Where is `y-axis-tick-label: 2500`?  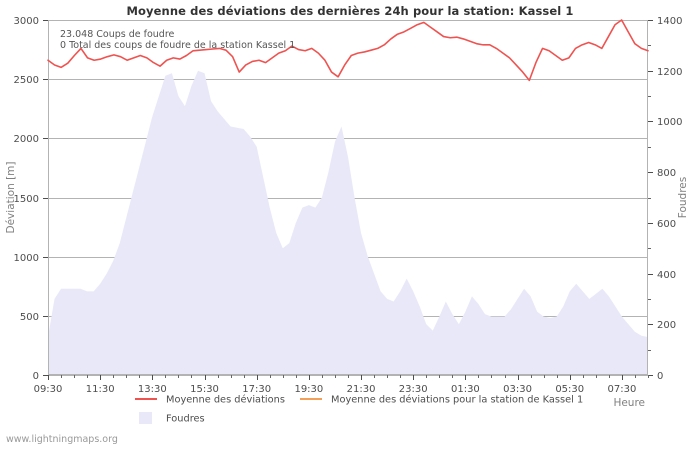
y-axis-tick-label: 2500 is located at coordinates (26, 80).